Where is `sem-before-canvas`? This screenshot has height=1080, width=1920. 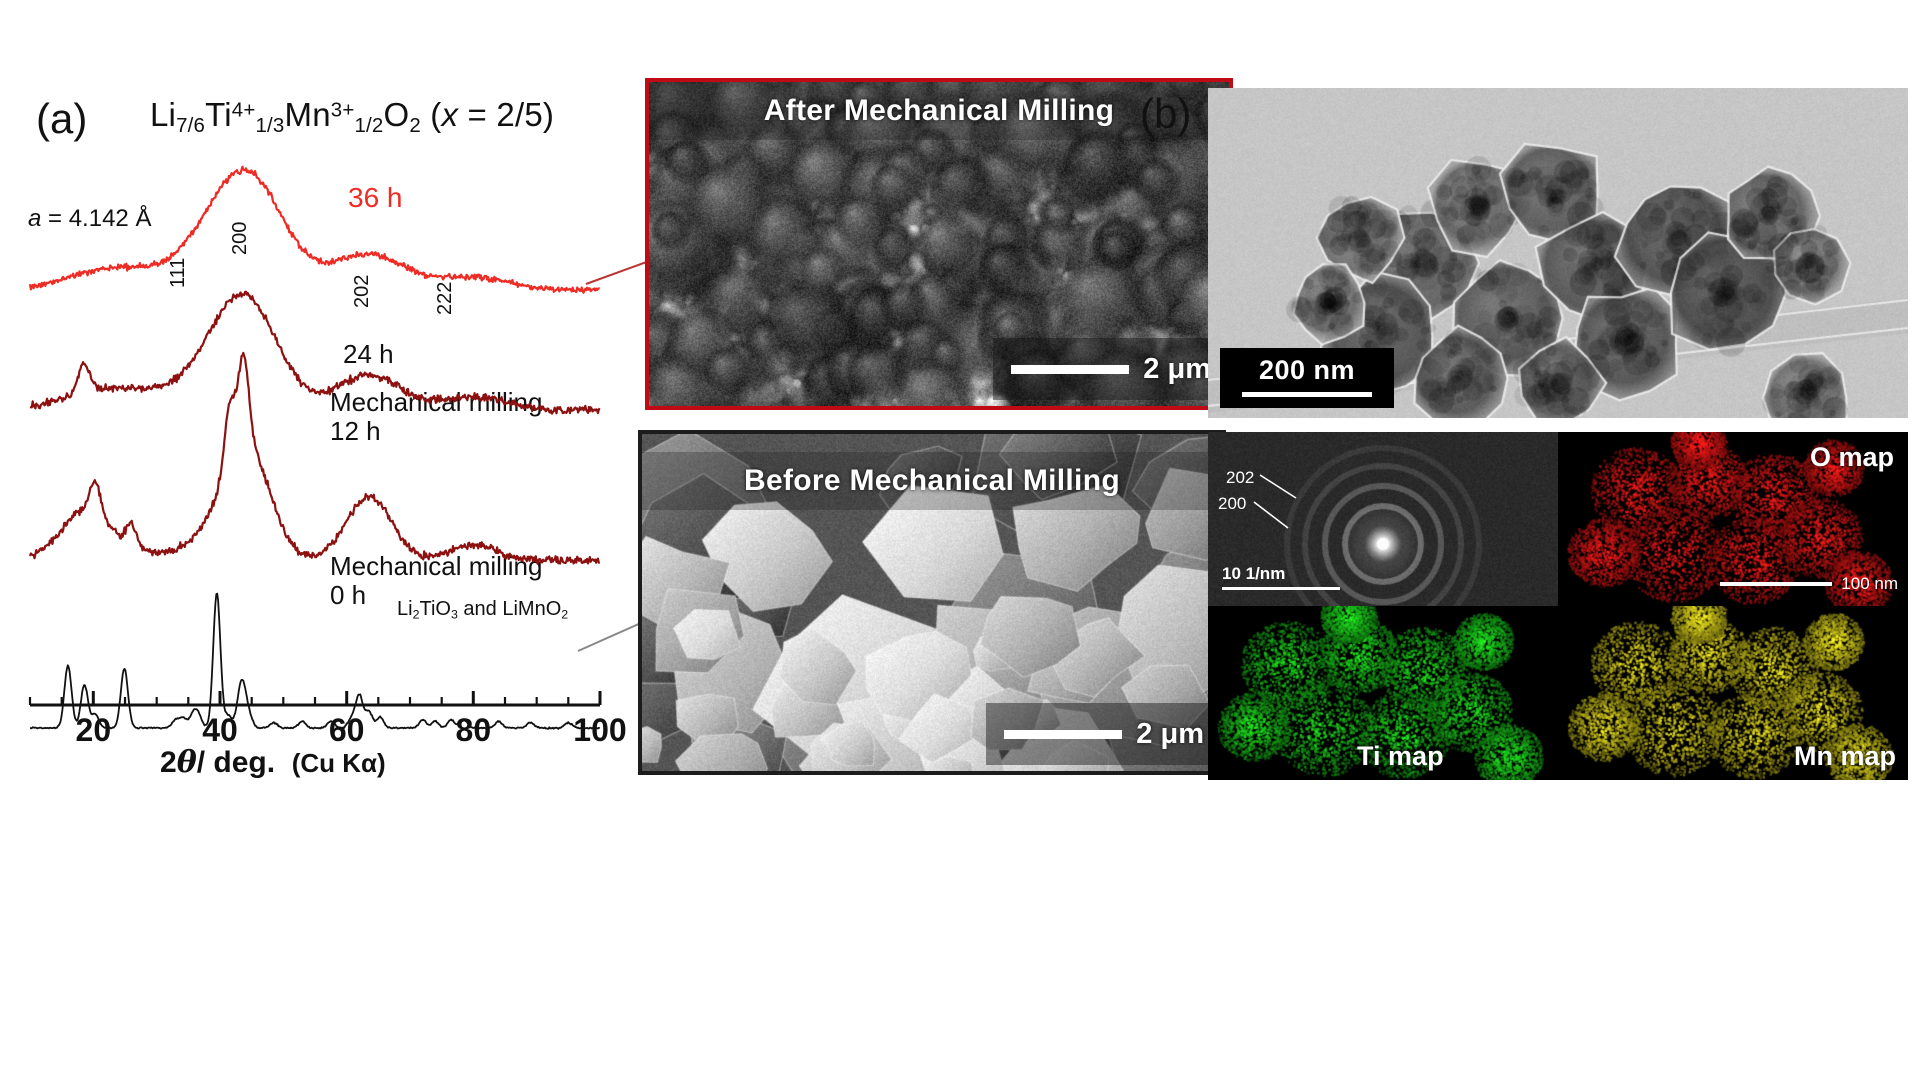 sem-before-canvas is located at coordinates (932, 602).